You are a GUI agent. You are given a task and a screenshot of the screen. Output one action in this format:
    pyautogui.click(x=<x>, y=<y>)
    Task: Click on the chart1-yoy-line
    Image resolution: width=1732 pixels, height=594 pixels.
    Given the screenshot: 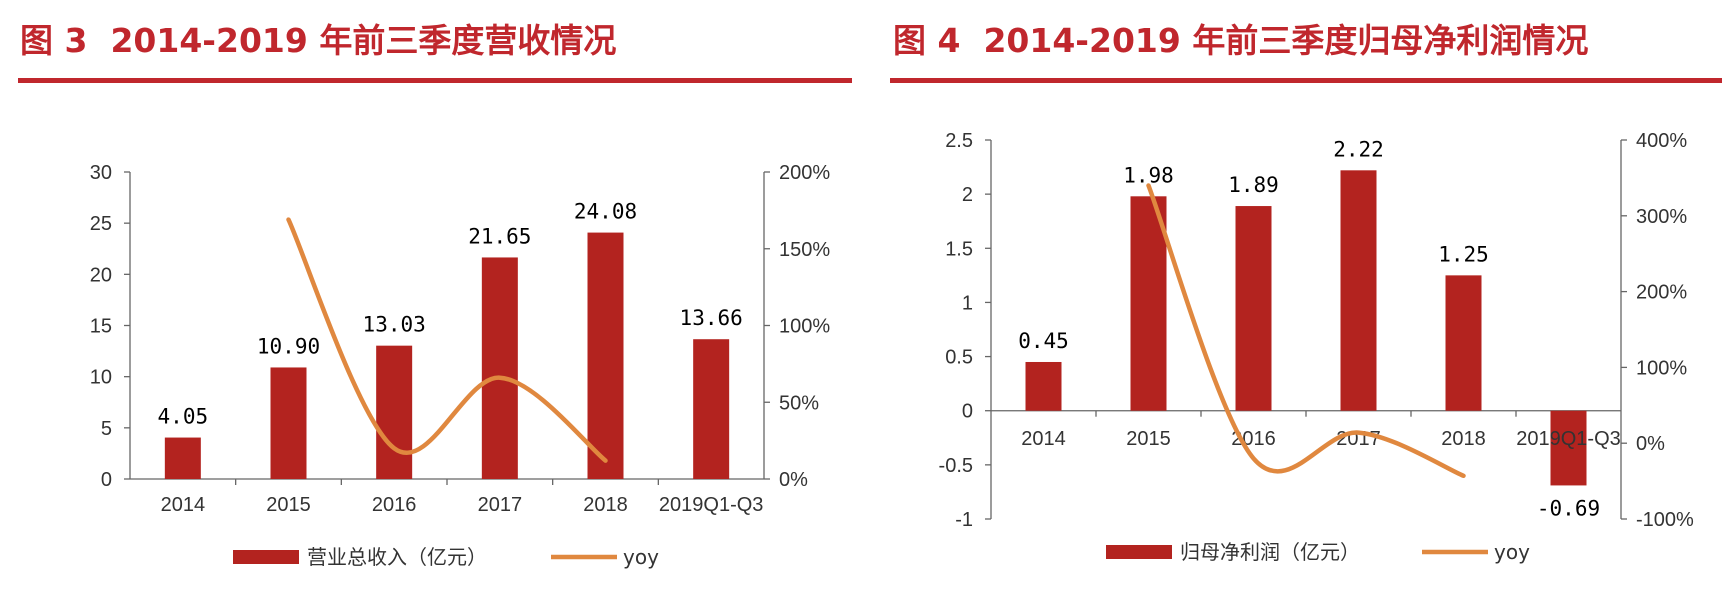 What is the action you would take?
    pyautogui.click(x=447, y=340)
    